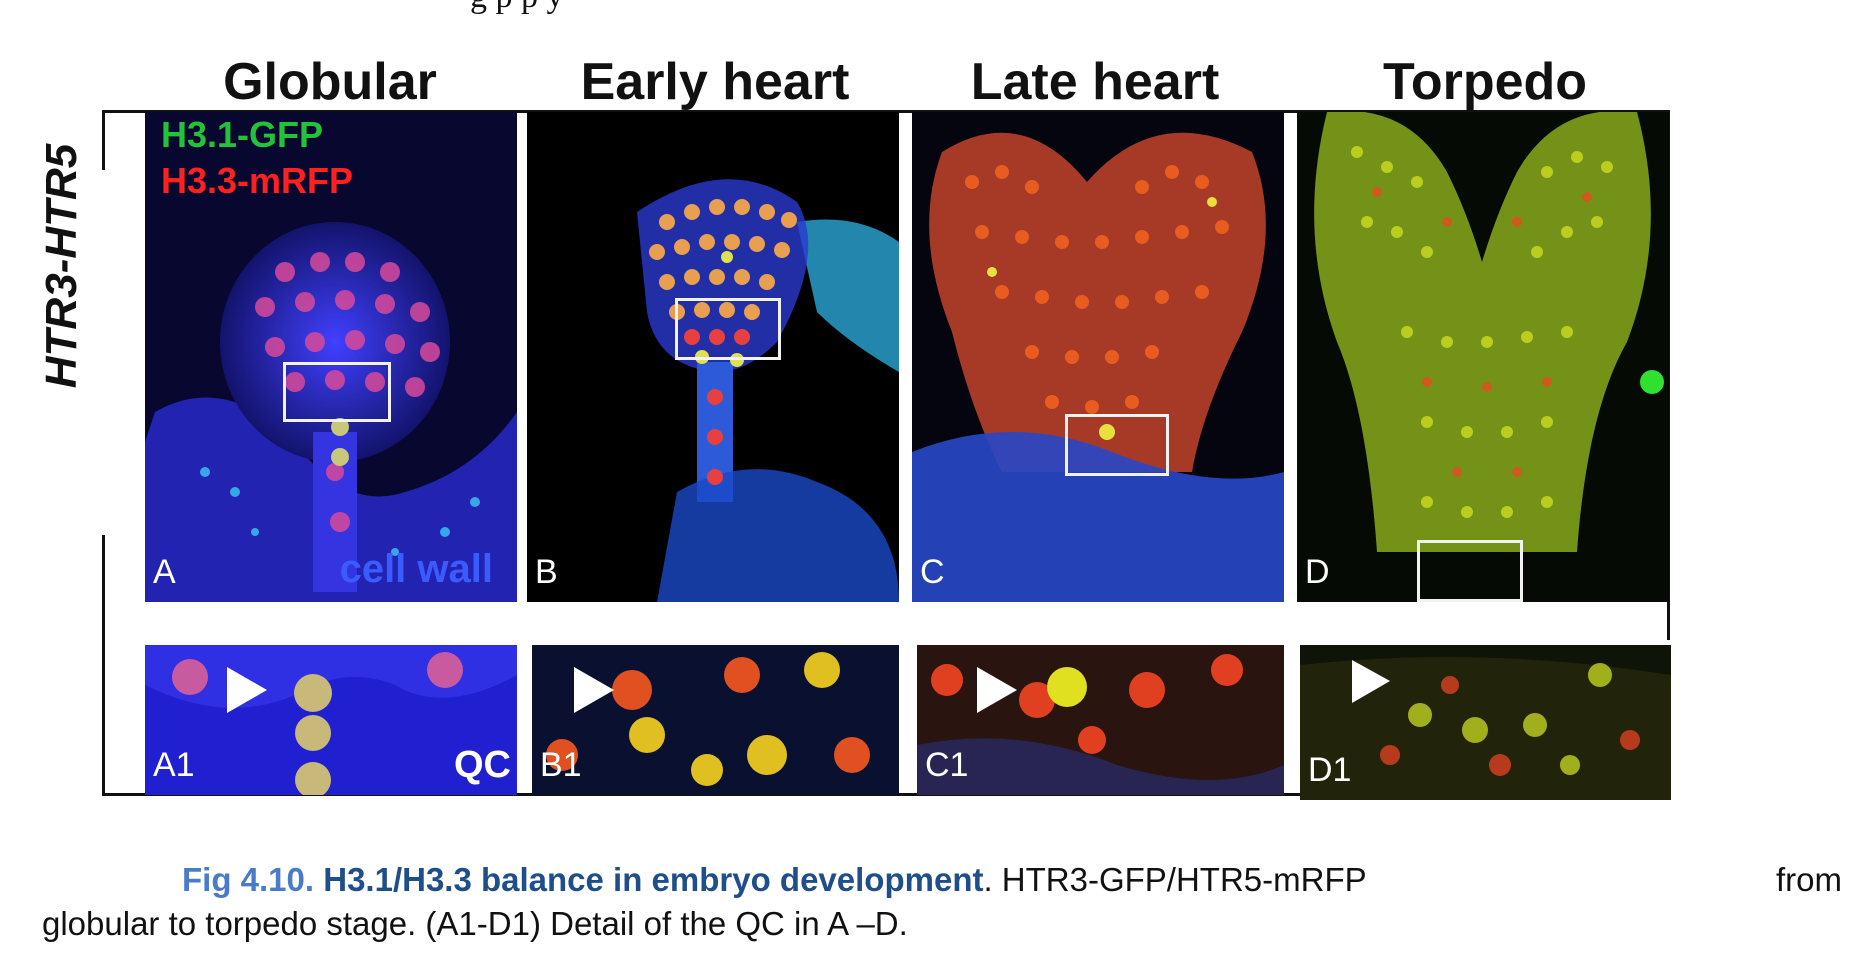  I want to click on late-heart-embryo-image, so click(1098, 357).